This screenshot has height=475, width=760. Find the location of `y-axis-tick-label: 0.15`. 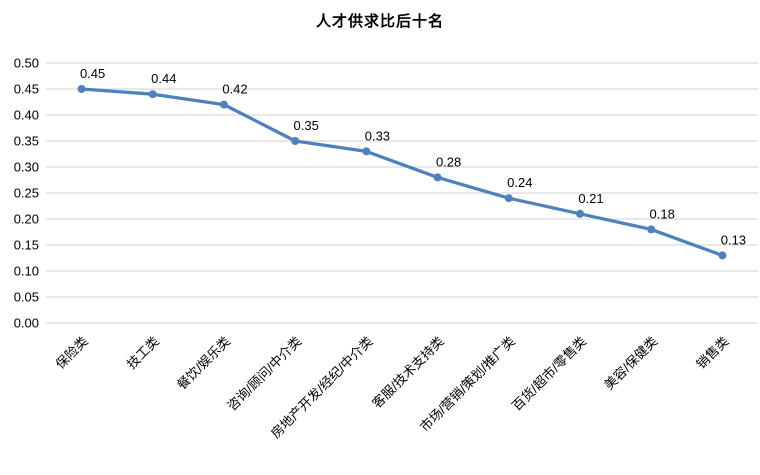

y-axis-tick-label: 0.15 is located at coordinates (26, 245).